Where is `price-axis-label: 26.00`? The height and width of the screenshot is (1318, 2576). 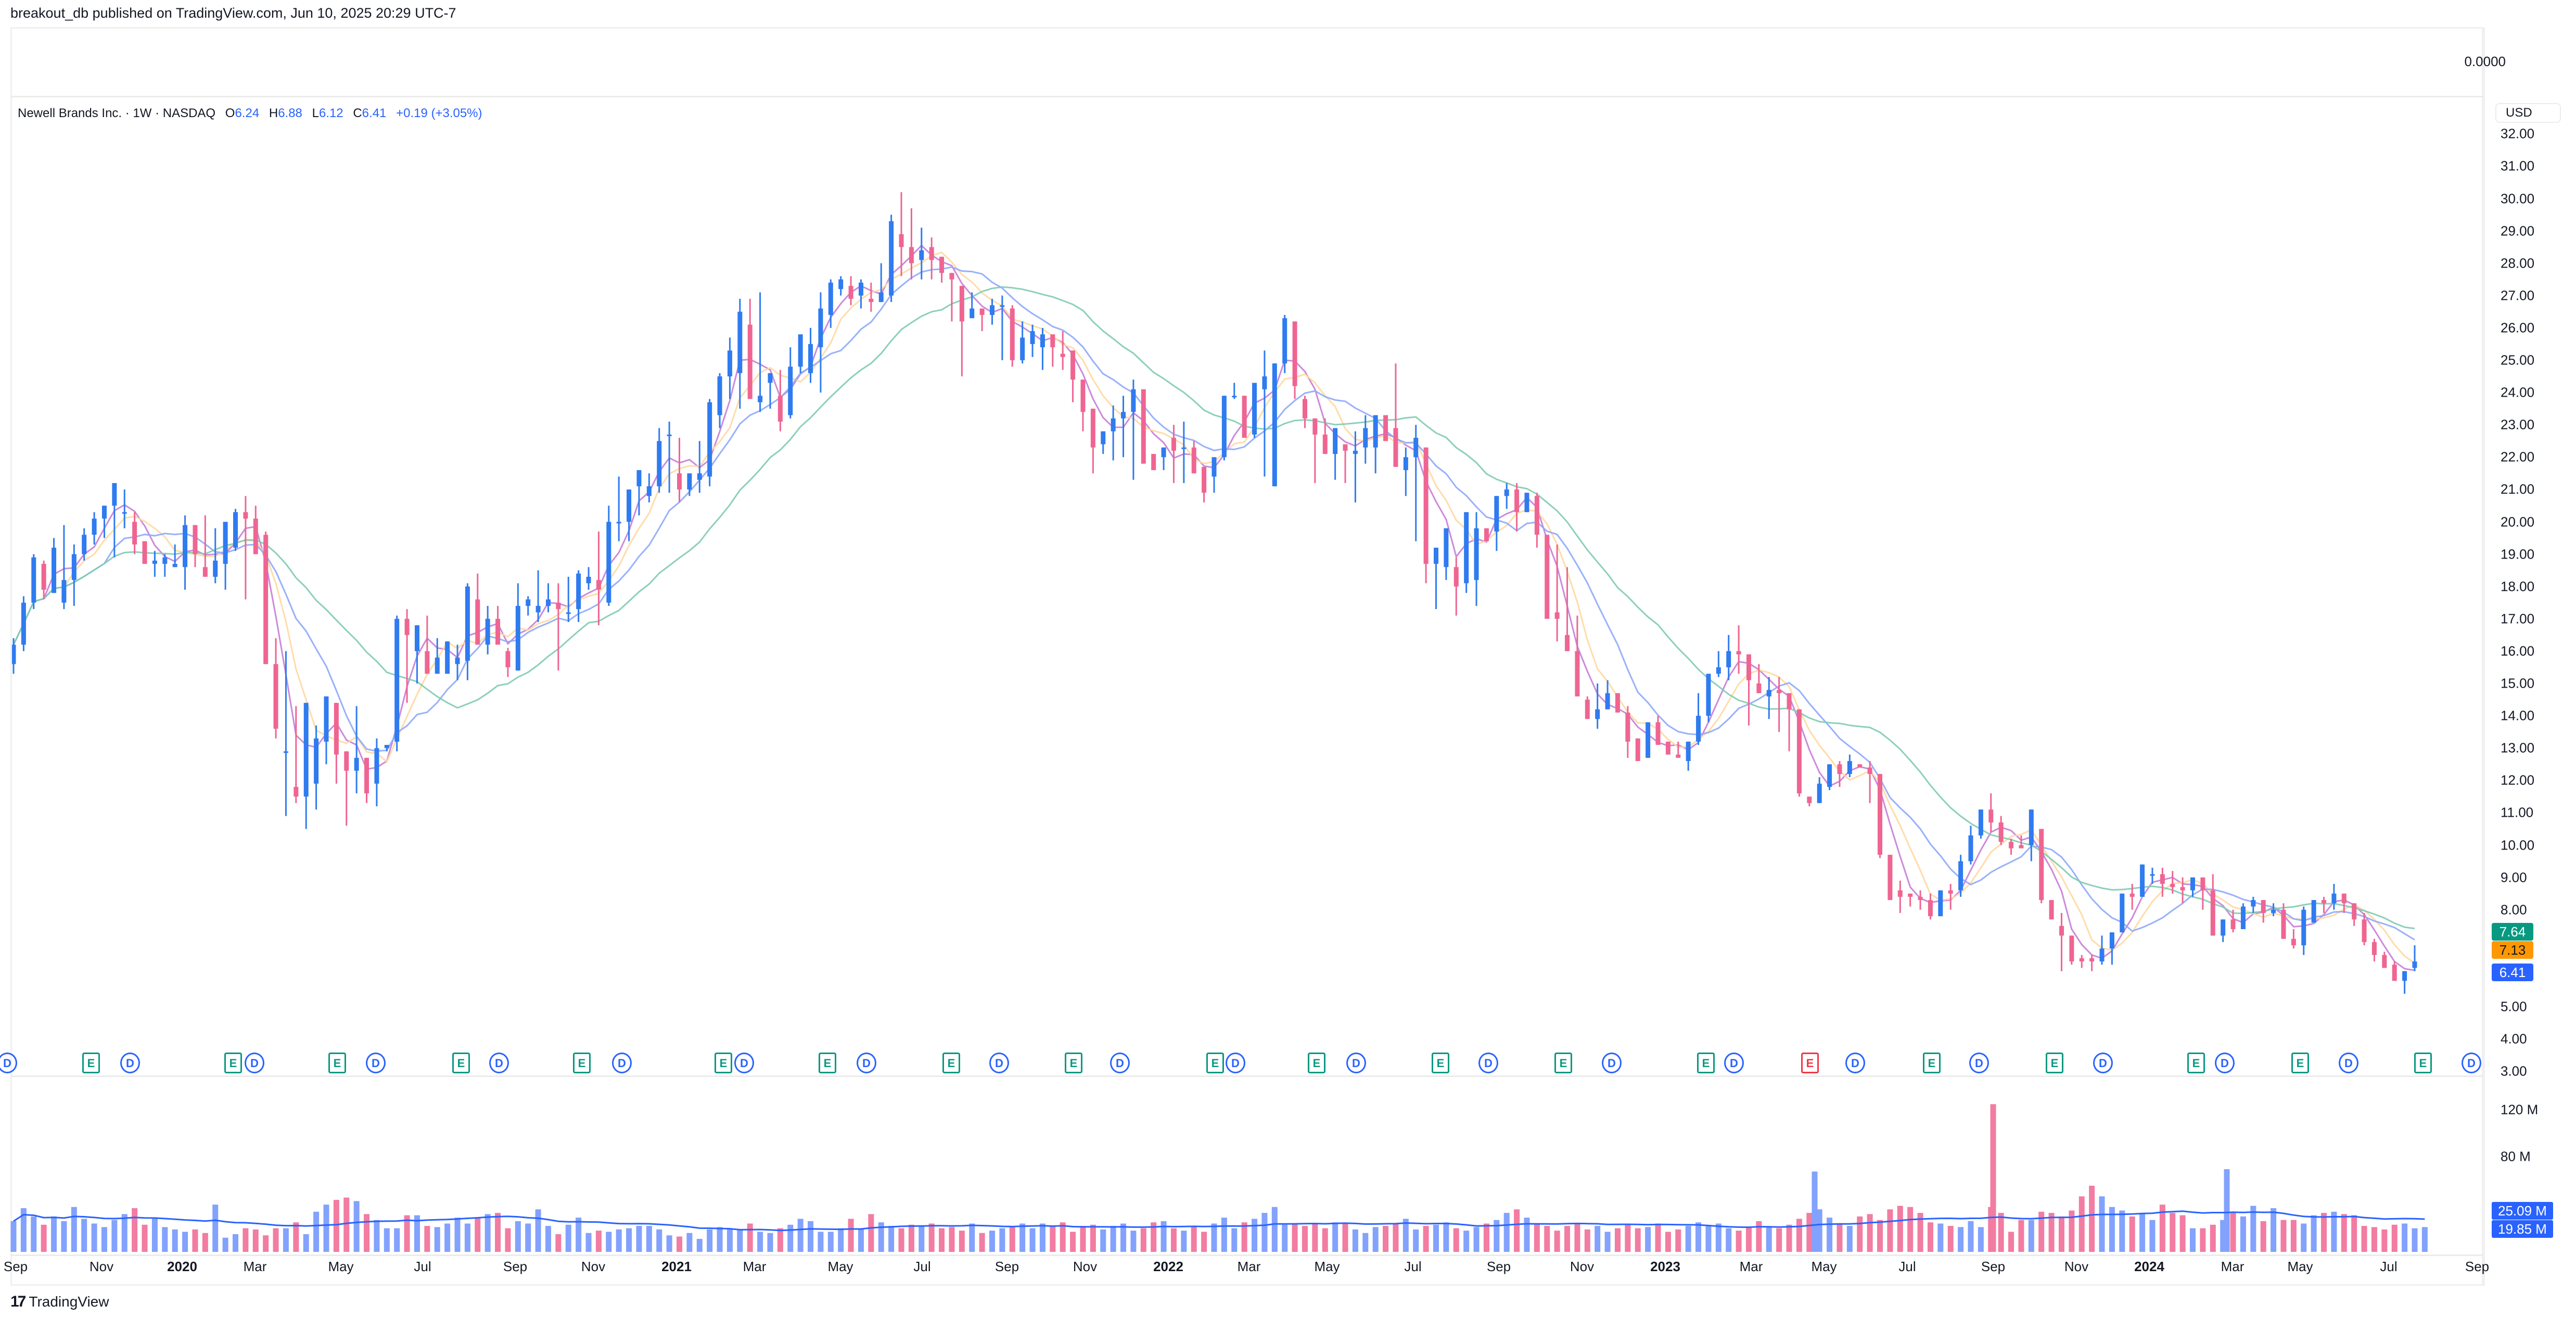 price-axis-label: 26.00 is located at coordinates (2518, 328).